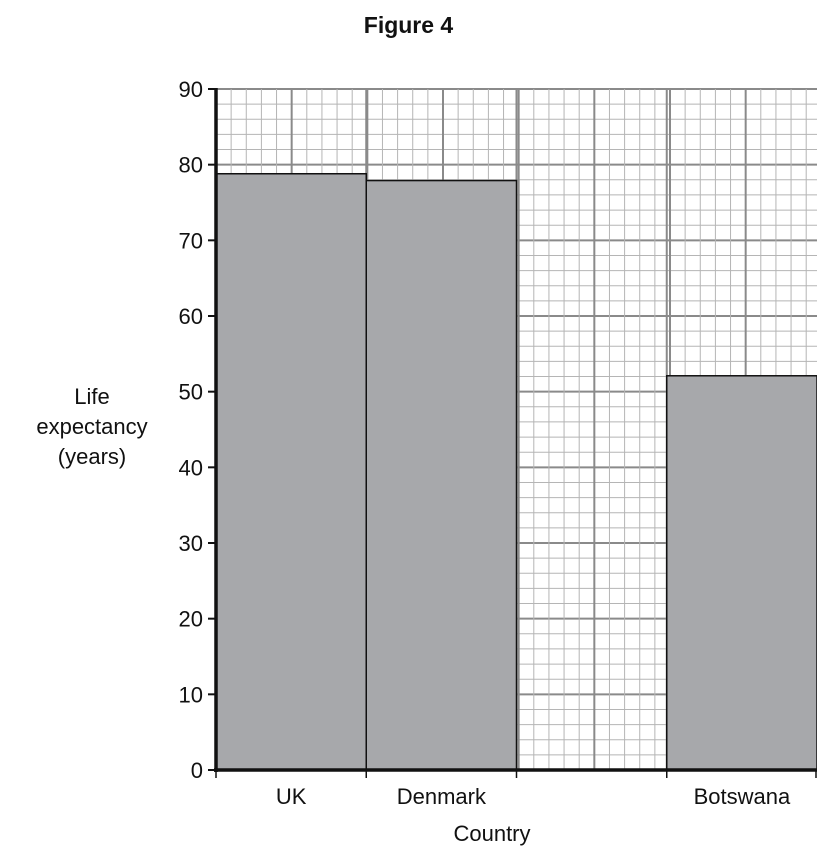  What do you see at coordinates (92, 456) in the screenshot?
I see `y-axis-title-line: (years)` at bounding box center [92, 456].